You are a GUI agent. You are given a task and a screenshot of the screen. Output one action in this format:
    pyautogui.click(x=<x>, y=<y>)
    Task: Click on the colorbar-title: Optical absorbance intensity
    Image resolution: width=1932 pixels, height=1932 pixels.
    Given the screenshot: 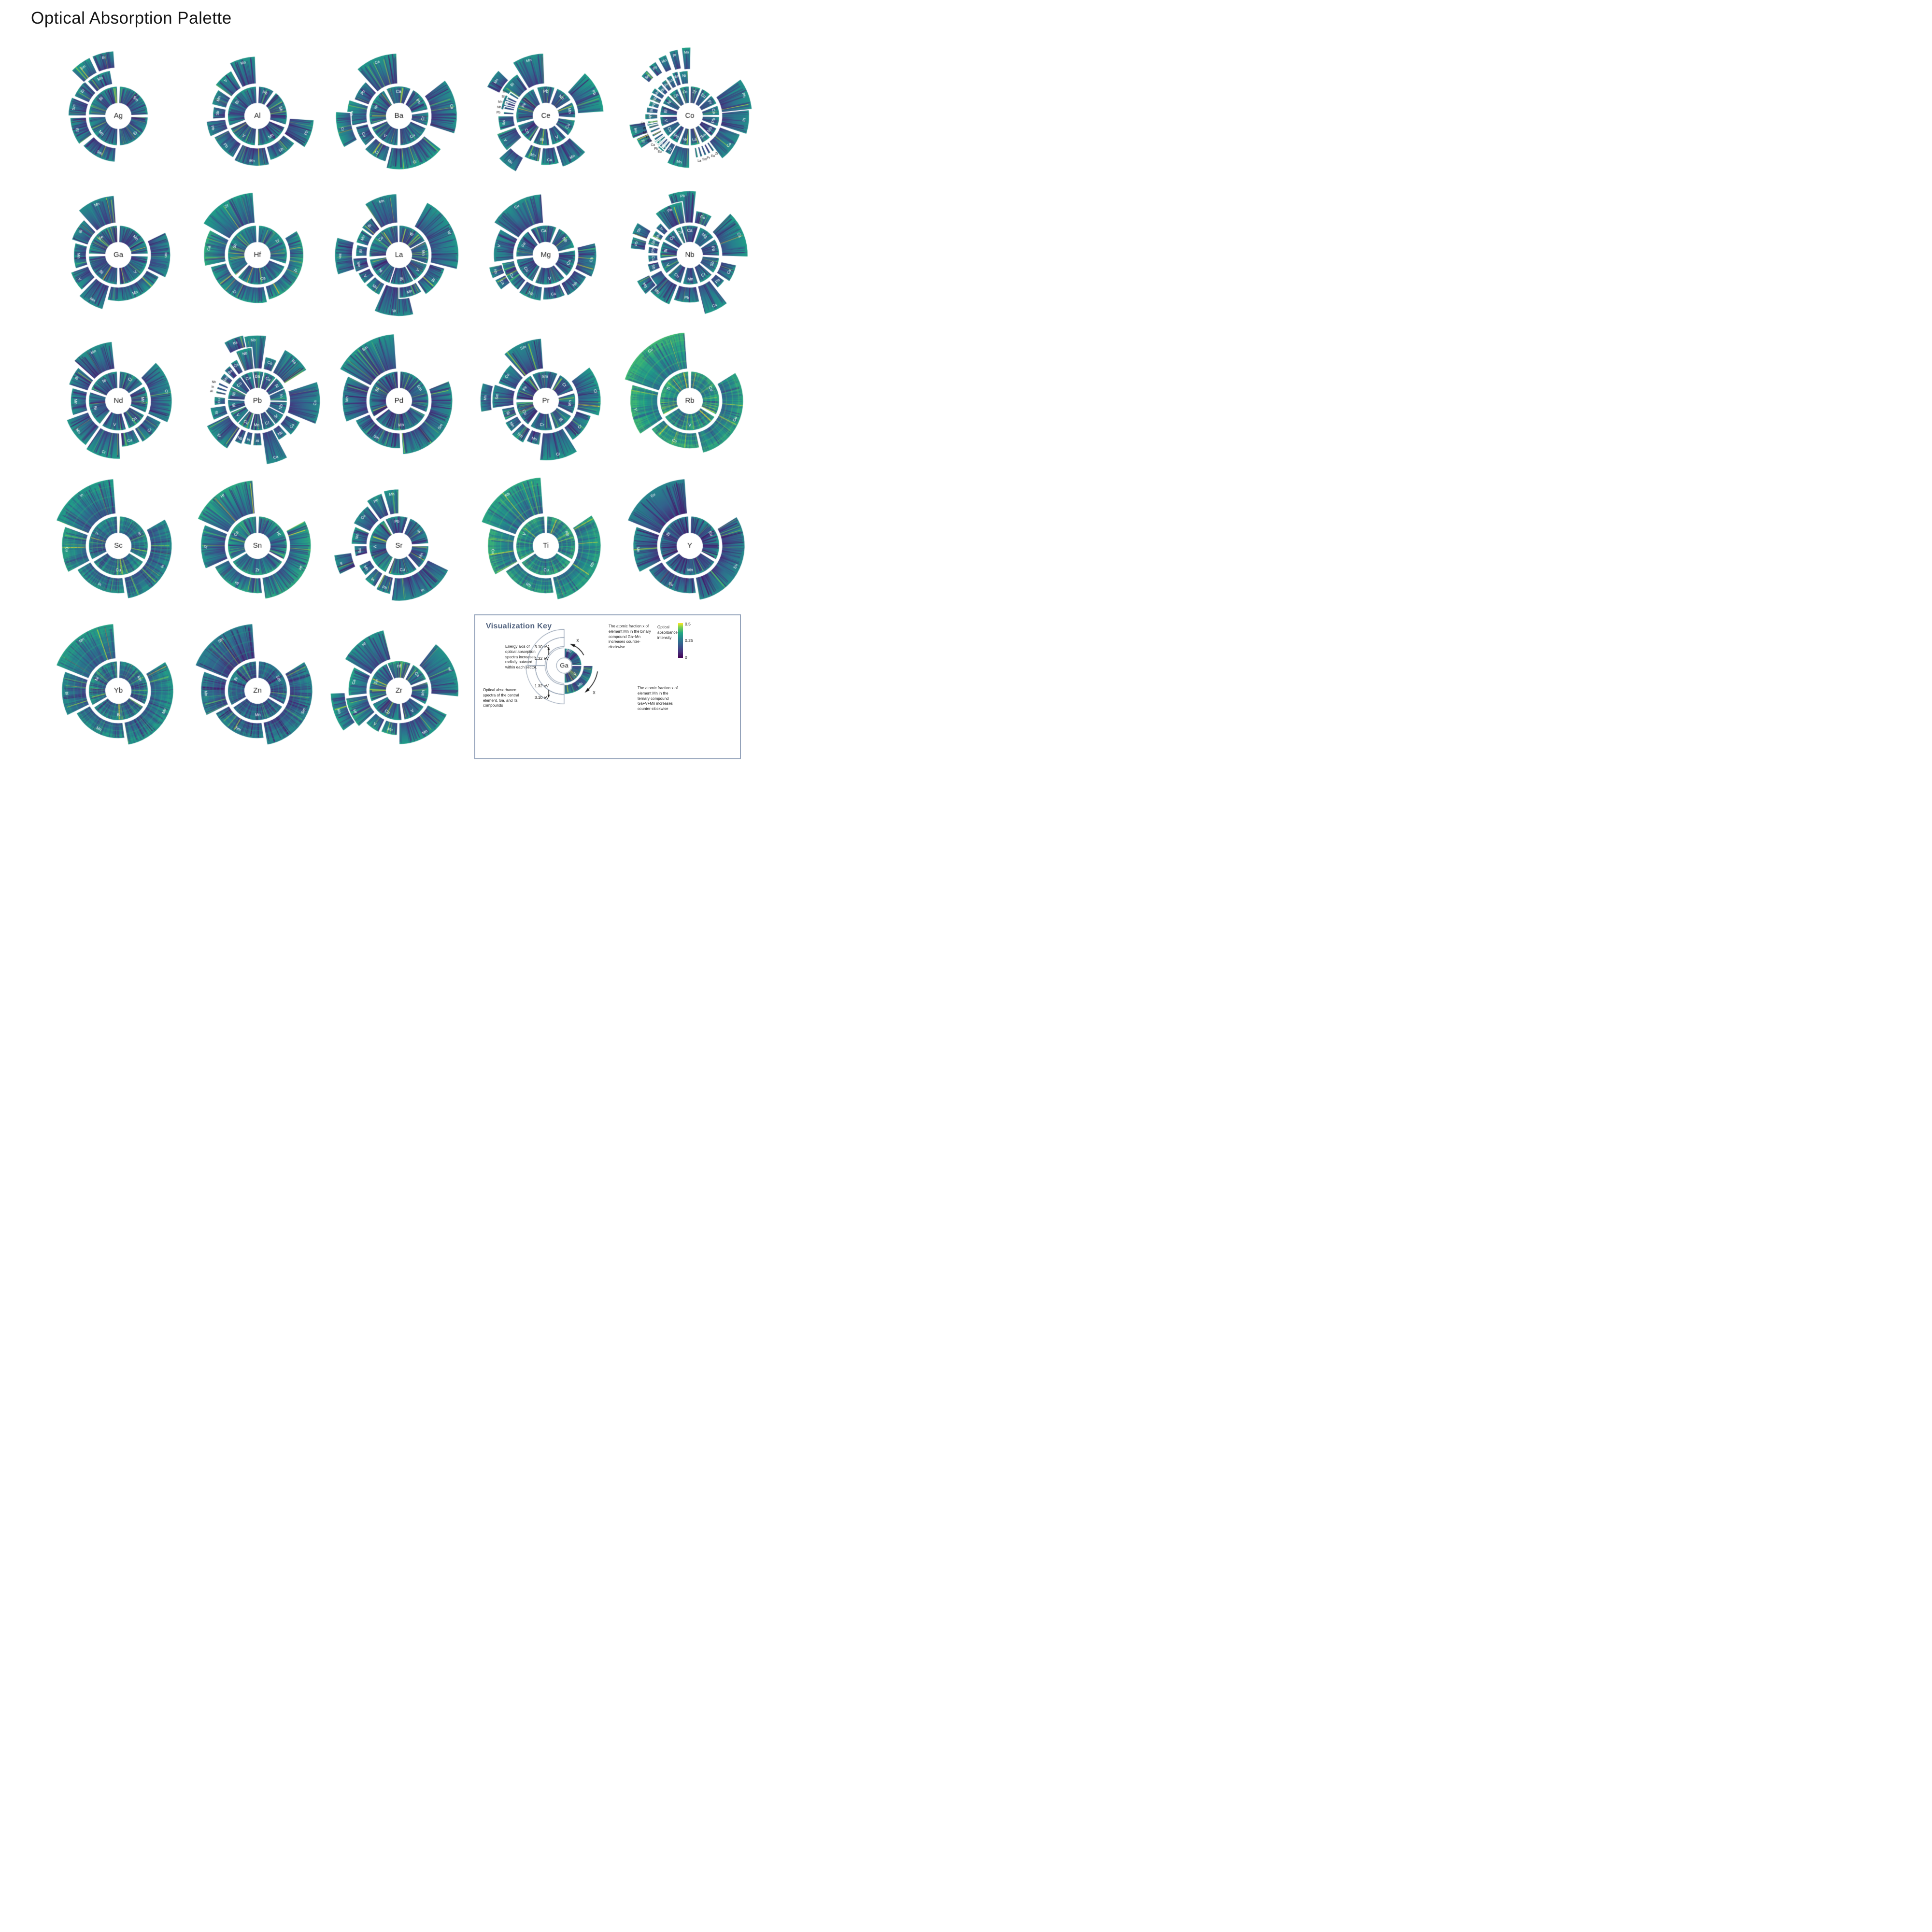 What is the action you would take?
    pyautogui.click(x=667, y=632)
    